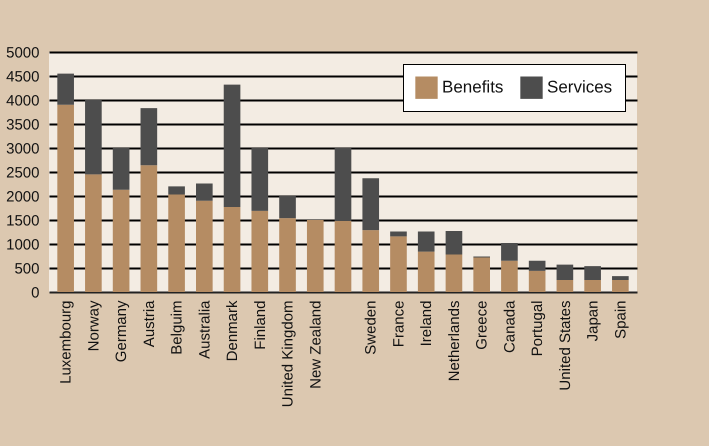  Describe the element at coordinates (23, 173) in the screenshot. I see `y-tick-label: 2500` at that location.